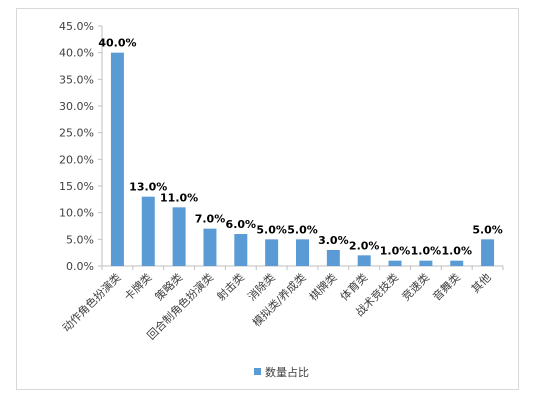 The image size is (537, 400). I want to click on y-tick-label: 10.0%, so click(76, 213).